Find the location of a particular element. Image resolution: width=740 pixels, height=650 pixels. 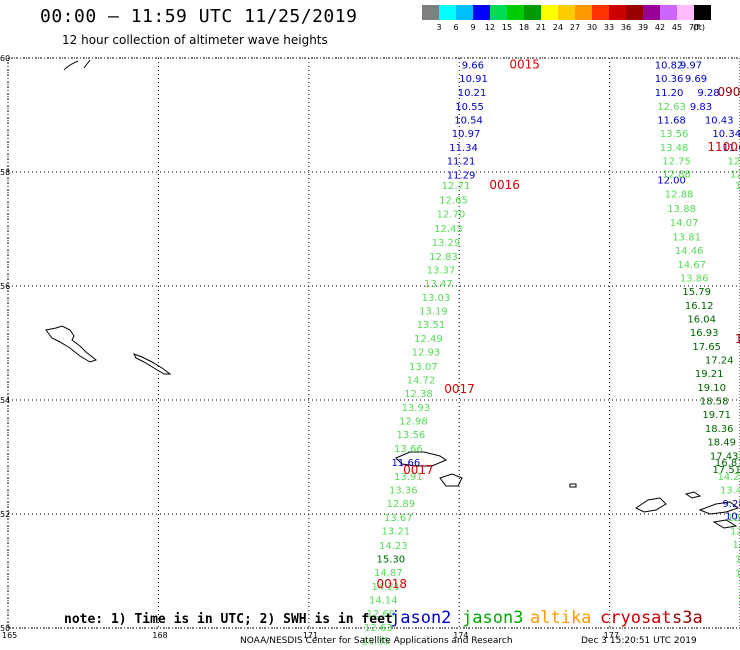

wave-height-label: 9.83 is located at coordinates (701, 107).